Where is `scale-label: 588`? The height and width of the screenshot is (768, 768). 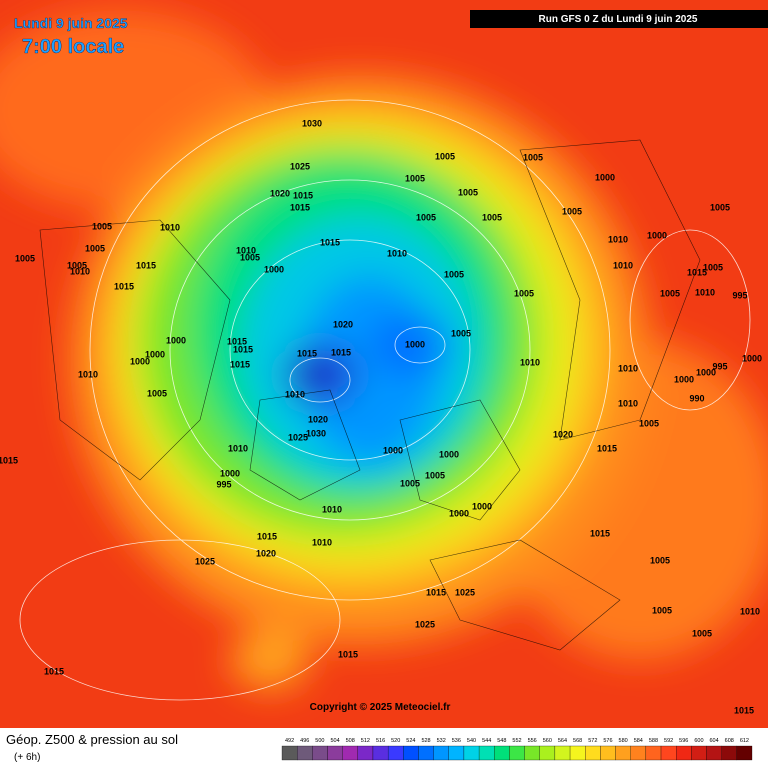
scale-label: 588 is located at coordinates (653, 741).